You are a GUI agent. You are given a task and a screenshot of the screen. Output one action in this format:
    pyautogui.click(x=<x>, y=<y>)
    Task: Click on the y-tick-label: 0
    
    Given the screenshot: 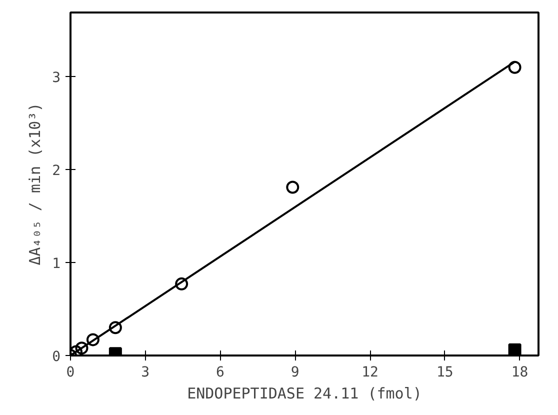 What is the action you would take?
    pyautogui.click(x=56, y=357)
    